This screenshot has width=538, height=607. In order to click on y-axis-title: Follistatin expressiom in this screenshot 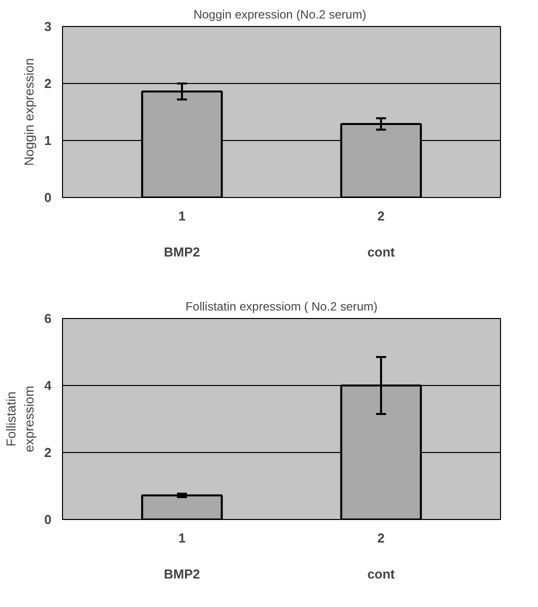, I will do `click(19, 419)`.